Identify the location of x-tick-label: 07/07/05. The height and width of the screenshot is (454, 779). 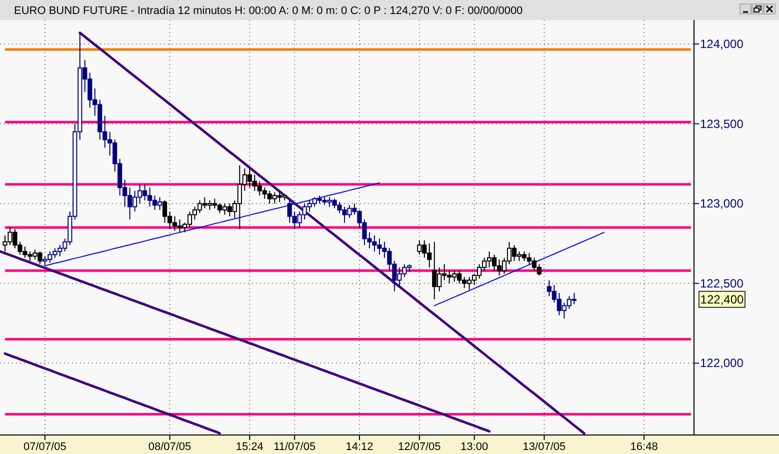
(45, 447).